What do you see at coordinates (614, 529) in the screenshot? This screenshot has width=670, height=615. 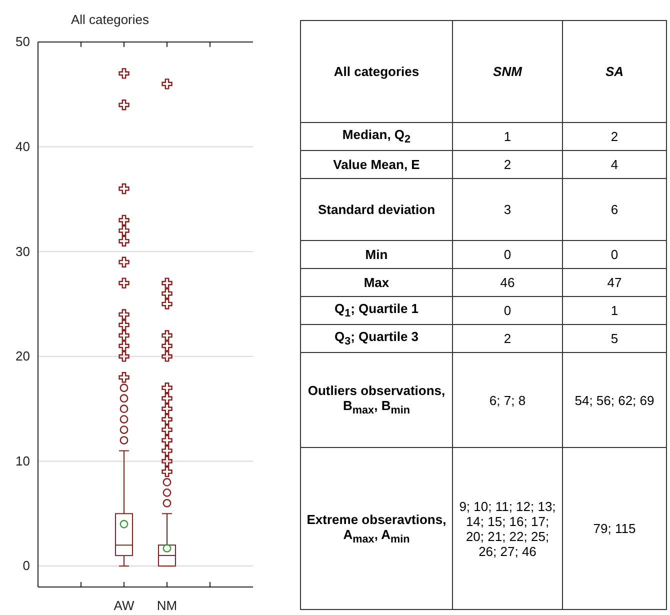 I see `text: 79; 115` at bounding box center [614, 529].